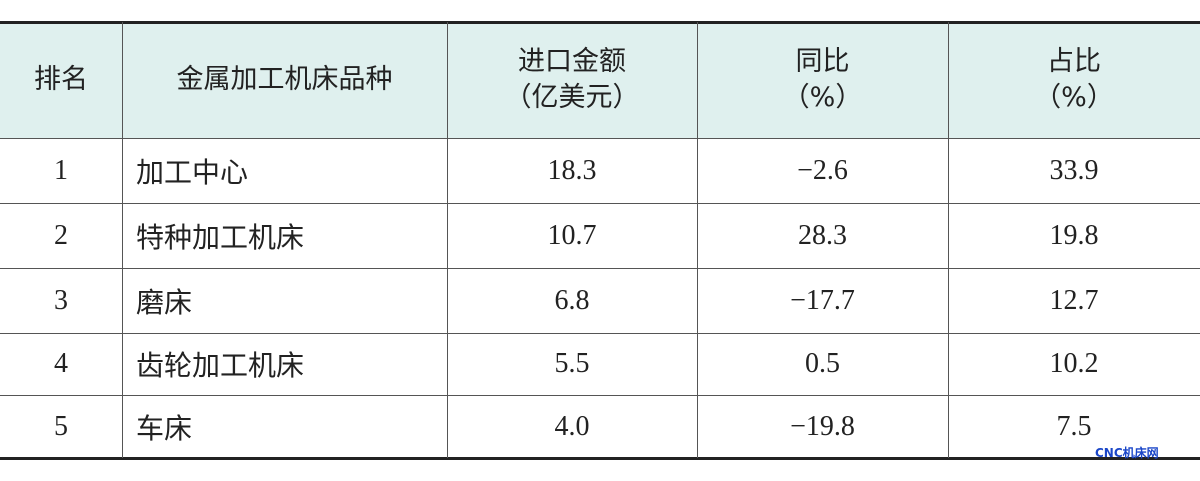  I want to click on table-cell: −2.6, so click(822, 170).